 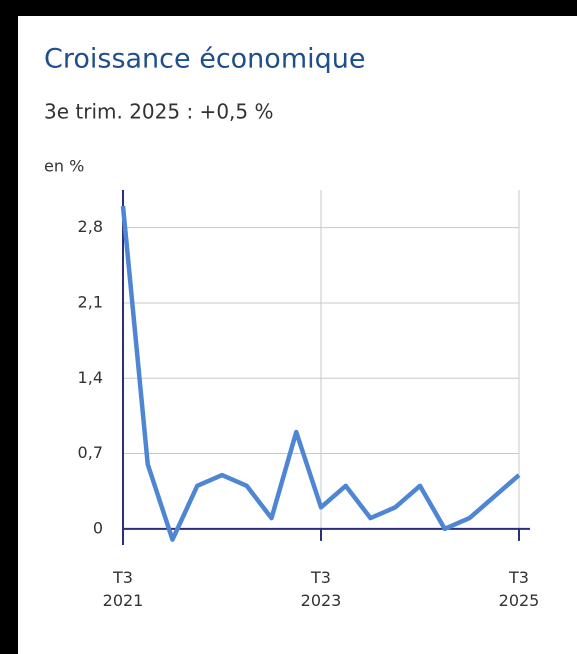 I want to click on y-tick-label: 0, so click(x=98, y=527).